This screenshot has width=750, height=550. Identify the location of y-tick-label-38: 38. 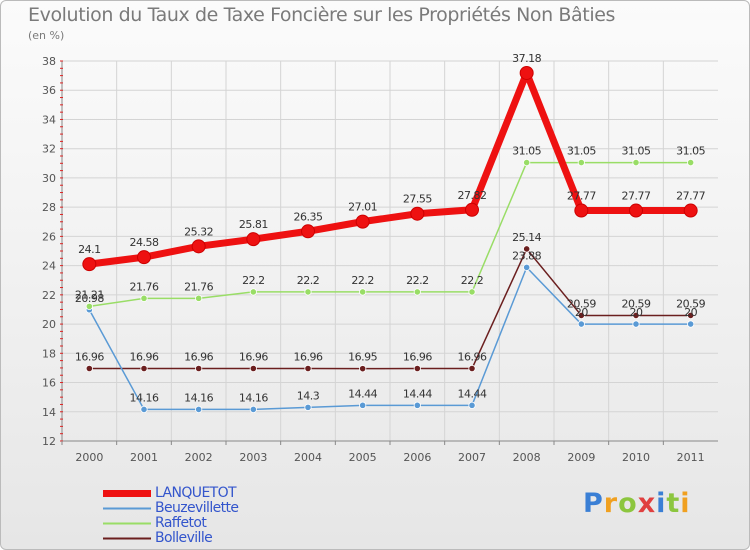
(49, 61).